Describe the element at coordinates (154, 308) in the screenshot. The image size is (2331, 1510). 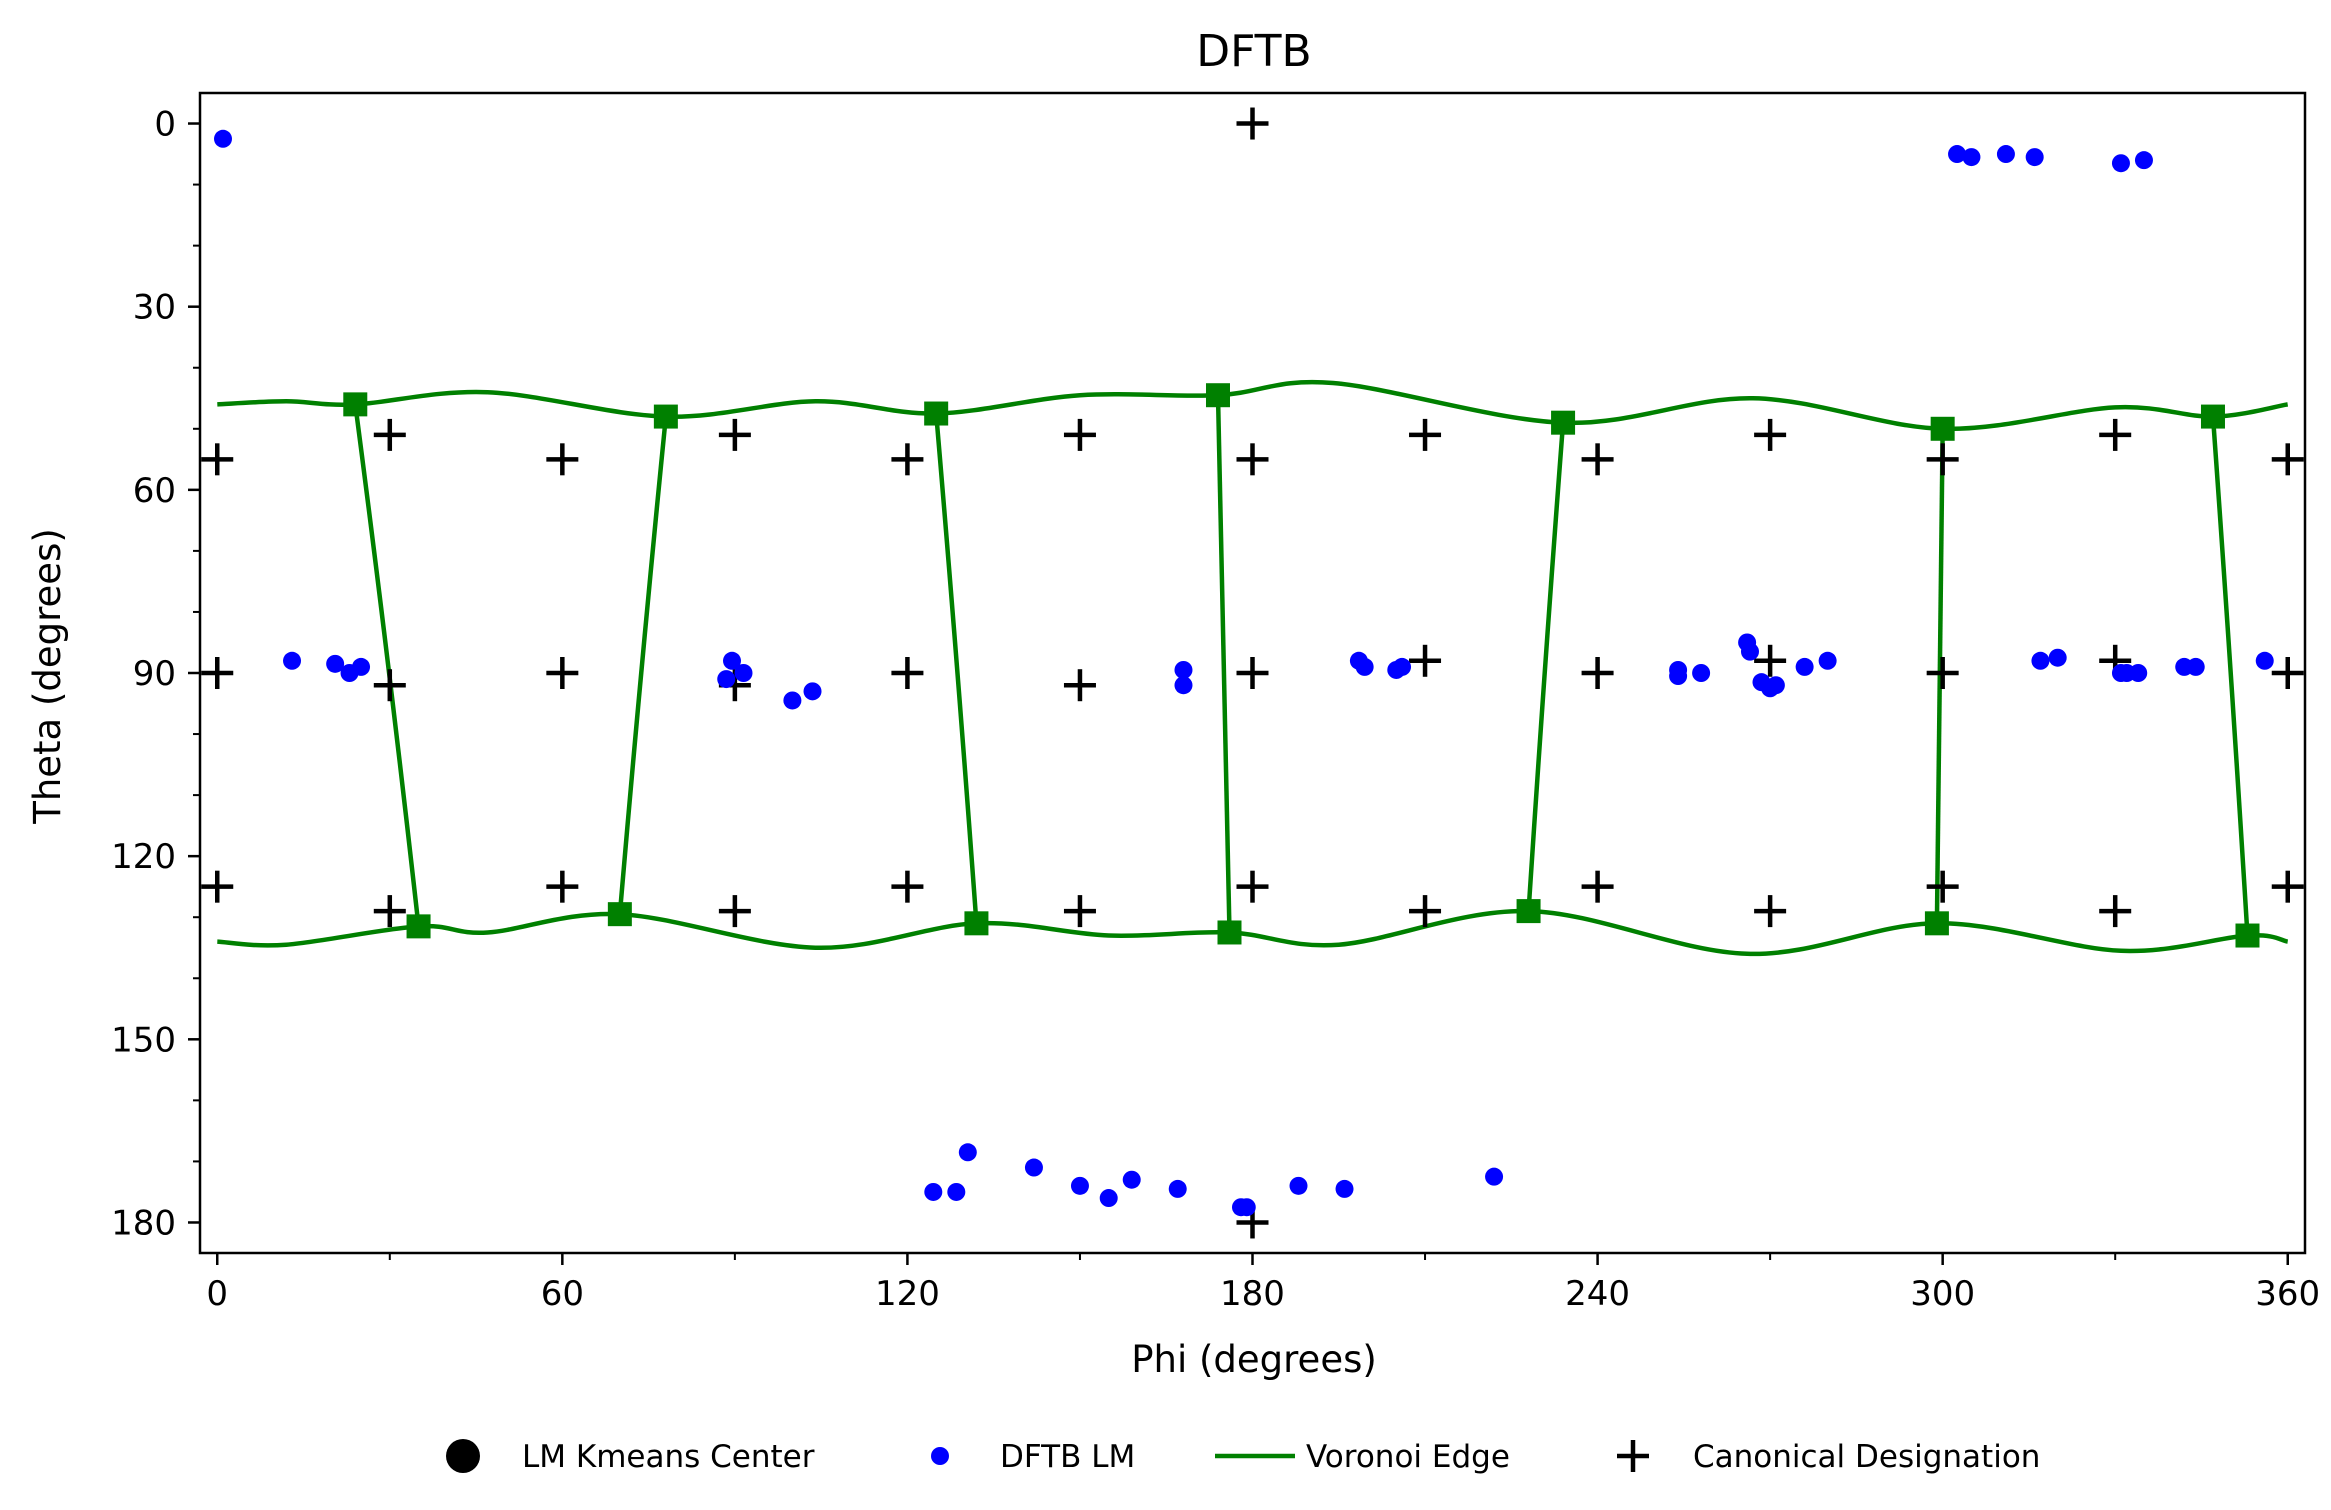
I see `y-tick-label: 30` at that location.